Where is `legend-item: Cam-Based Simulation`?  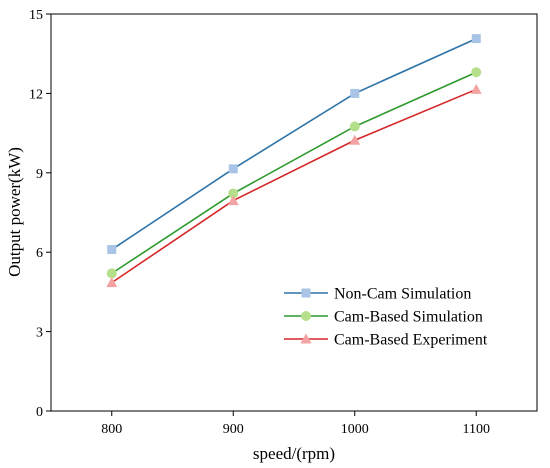 legend-item: Cam-Based Simulation is located at coordinates (383, 317).